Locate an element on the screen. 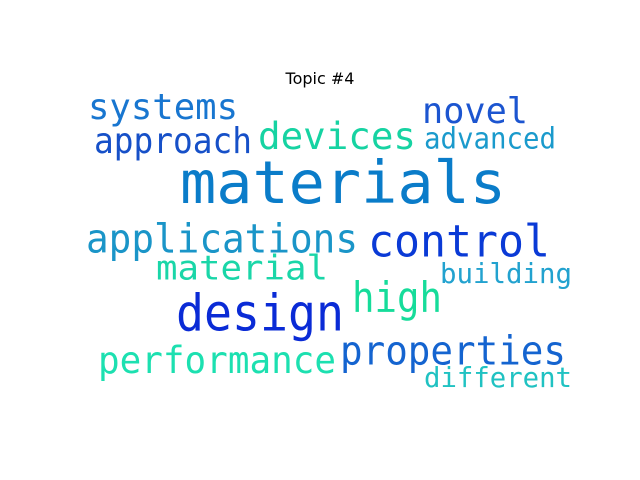 The height and width of the screenshot is (480, 640). word-materials: materials is located at coordinates (343, 182).